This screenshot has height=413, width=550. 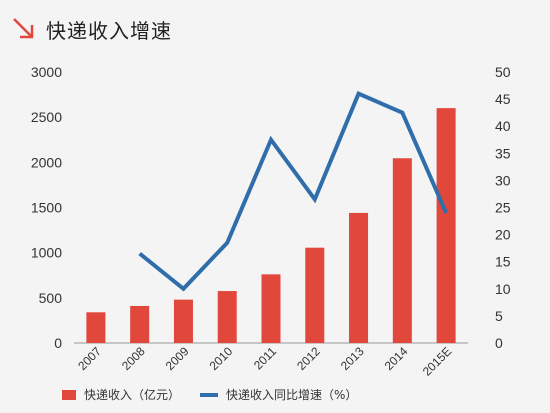 I want to click on legend-swatch-line, so click(x=209, y=394).